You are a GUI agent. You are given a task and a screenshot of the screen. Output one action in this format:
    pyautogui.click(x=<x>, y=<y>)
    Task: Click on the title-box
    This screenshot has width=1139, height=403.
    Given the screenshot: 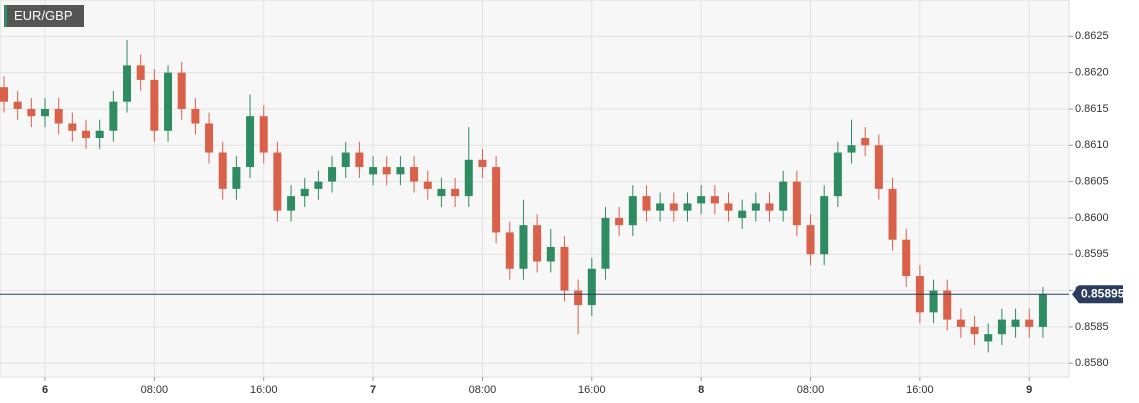 What is the action you would take?
    pyautogui.click(x=44, y=16)
    